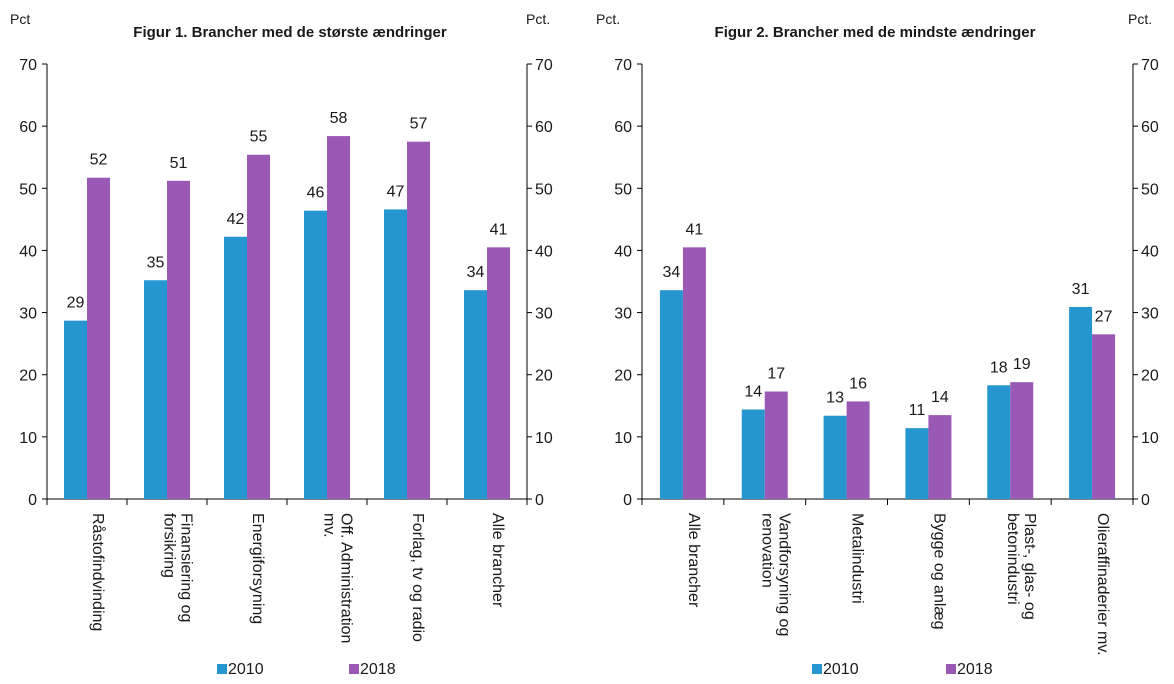 The width and height of the screenshot is (1174, 684). What do you see at coordinates (156, 262) in the screenshot?
I see `data-label-2010: 35` at bounding box center [156, 262].